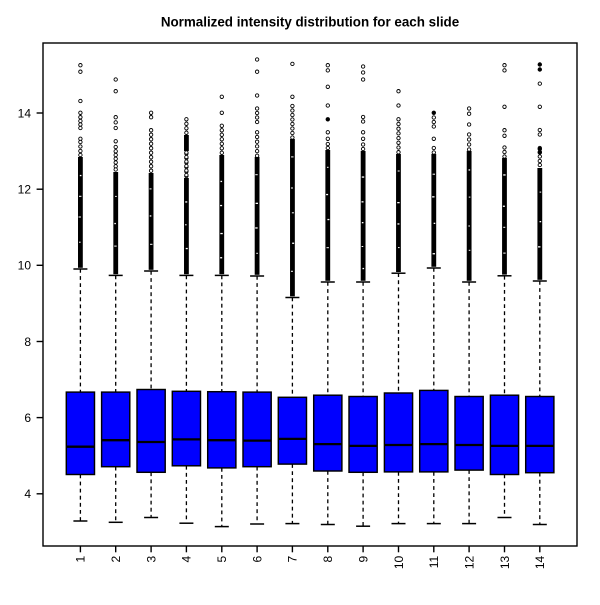 The width and height of the screenshot is (600, 605). Describe the element at coordinates (363, 558) in the screenshot. I see `svg-text: 9` at that location.